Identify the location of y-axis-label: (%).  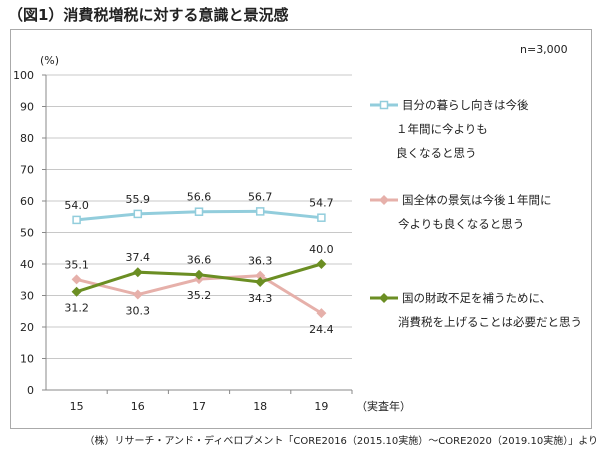
(49, 60).